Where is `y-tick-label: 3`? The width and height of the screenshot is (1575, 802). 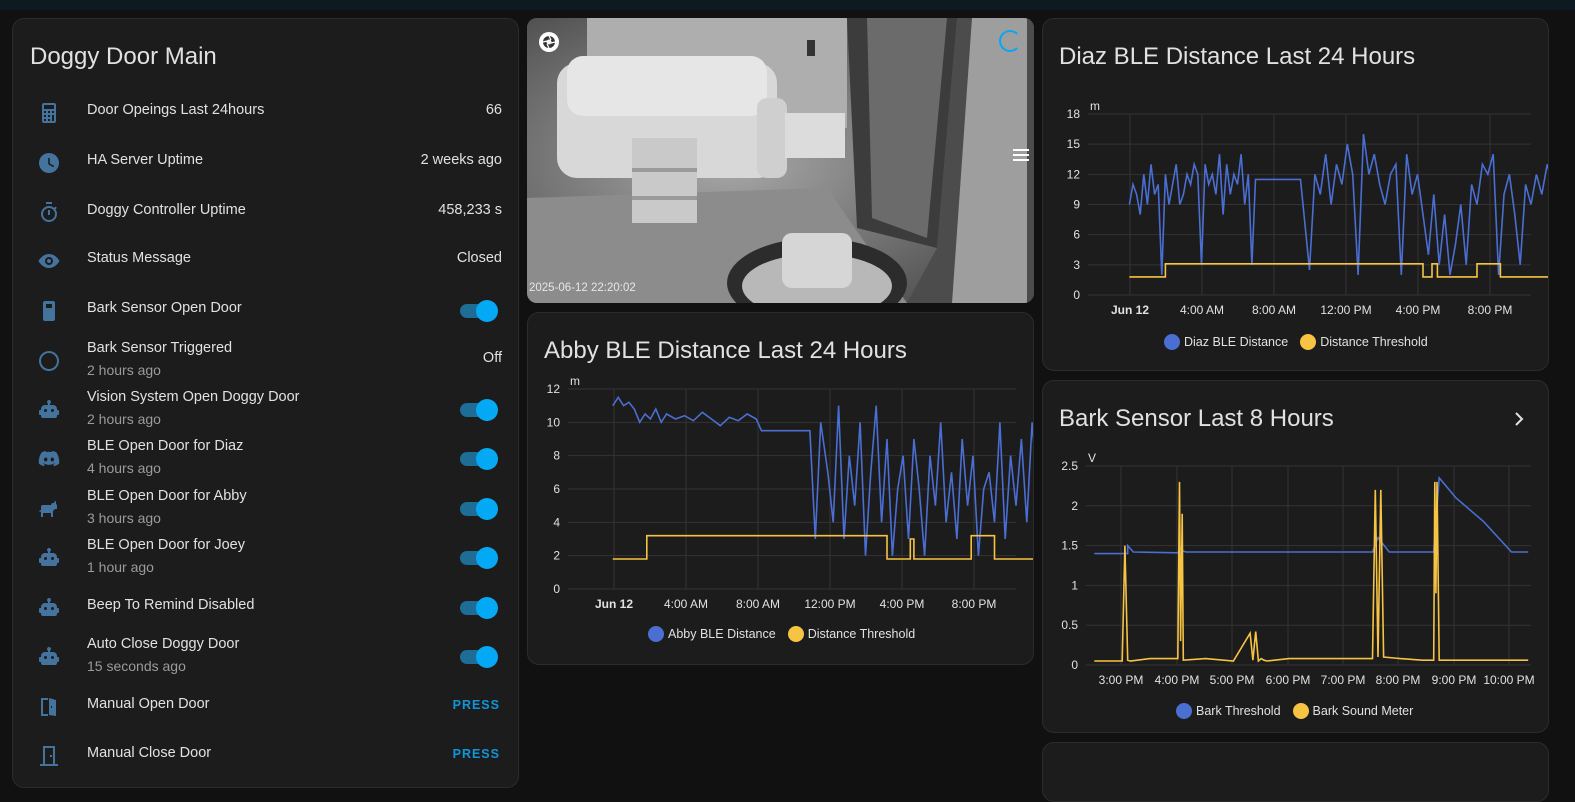 y-tick-label: 3 is located at coordinates (1076, 265).